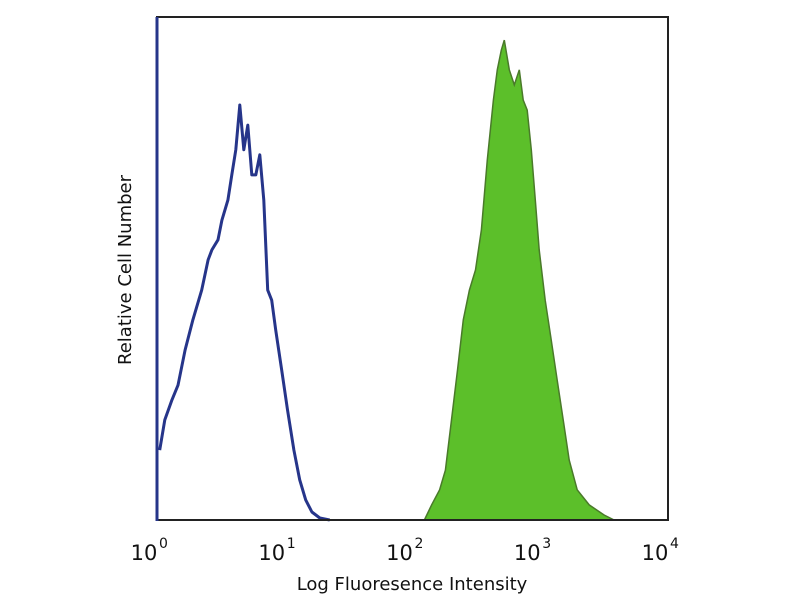 This screenshot has height=600, width=800. Describe the element at coordinates (412, 584) in the screenshot. I see `x-axis-label: Log Fluoresence Intensity` at that location.